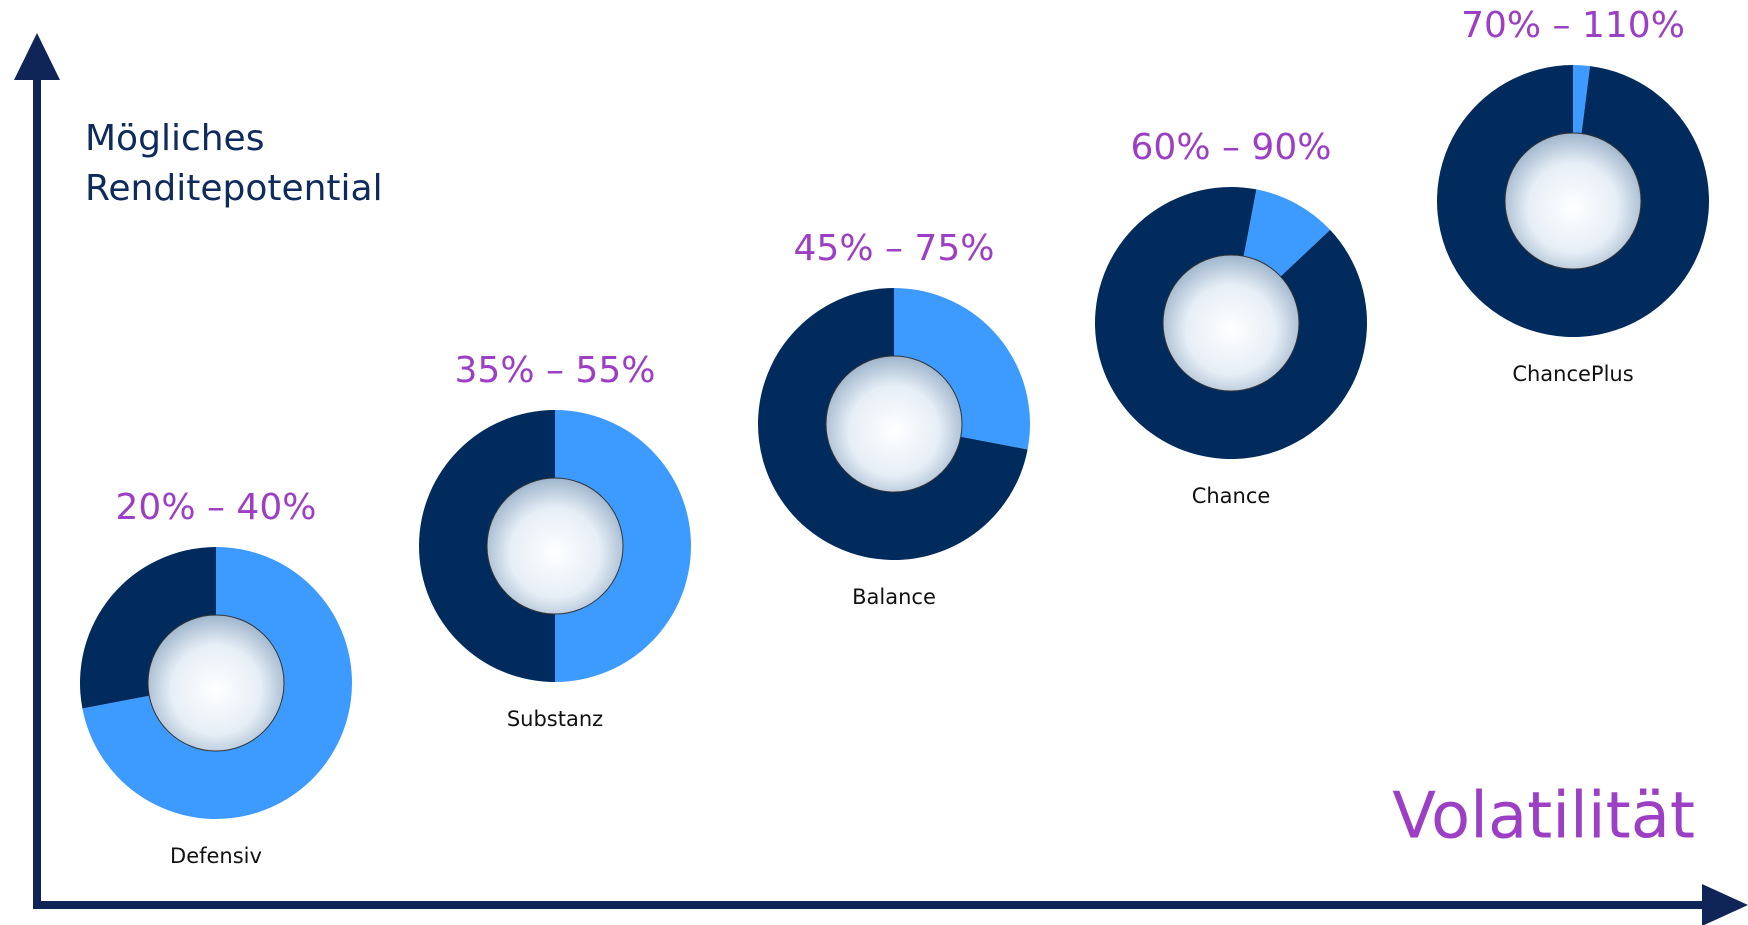 The image size is (1748, 925). I want to click on category-label: Substanz, so click(555, 719).